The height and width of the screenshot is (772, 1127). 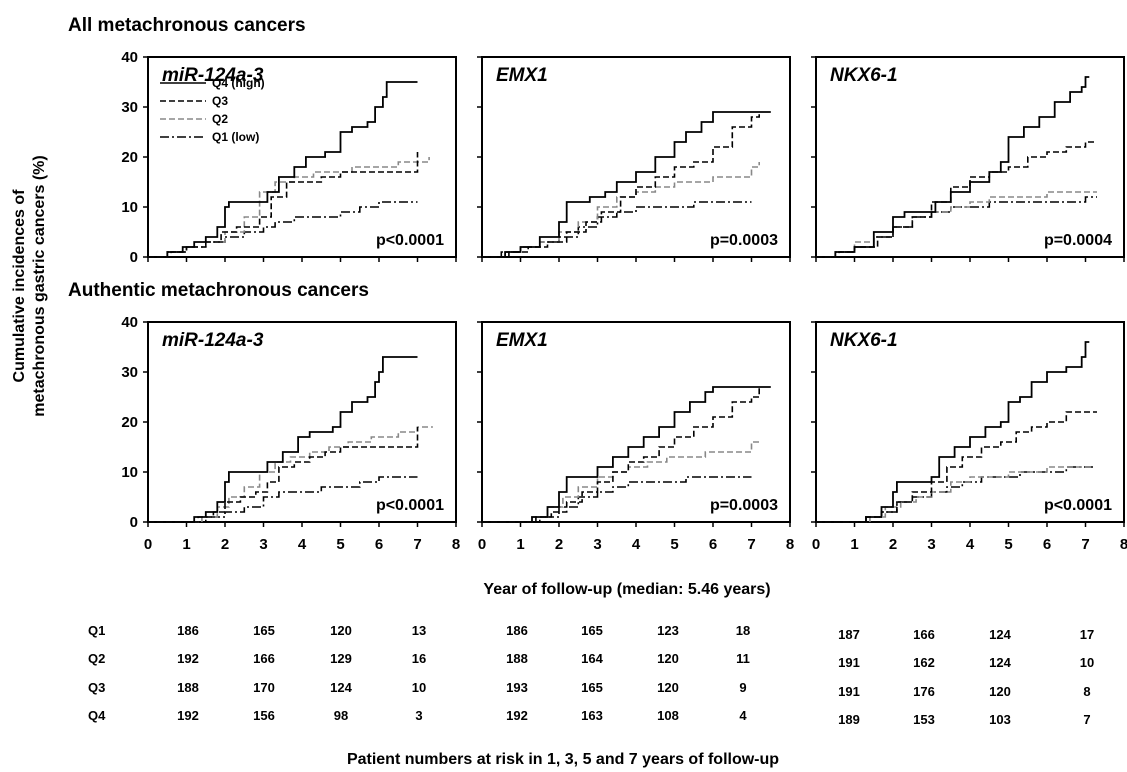 What do you see at coordinates (220, 101) in the screenshot?
I see `legend-label-Q3: Q3` at bounding box center [220, 101].